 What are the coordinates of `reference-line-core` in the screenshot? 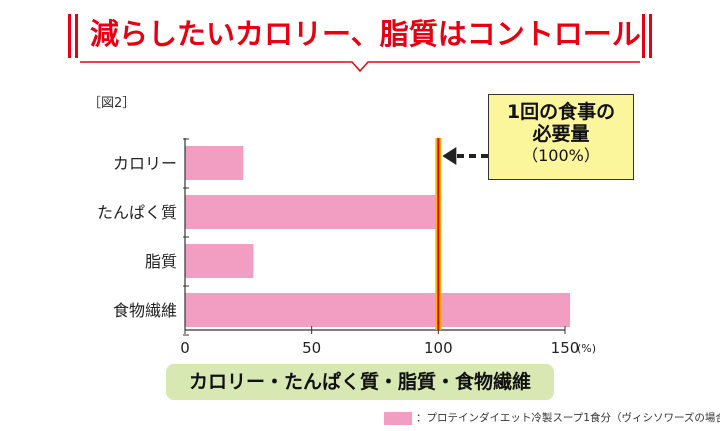 It's located at (438, 234).